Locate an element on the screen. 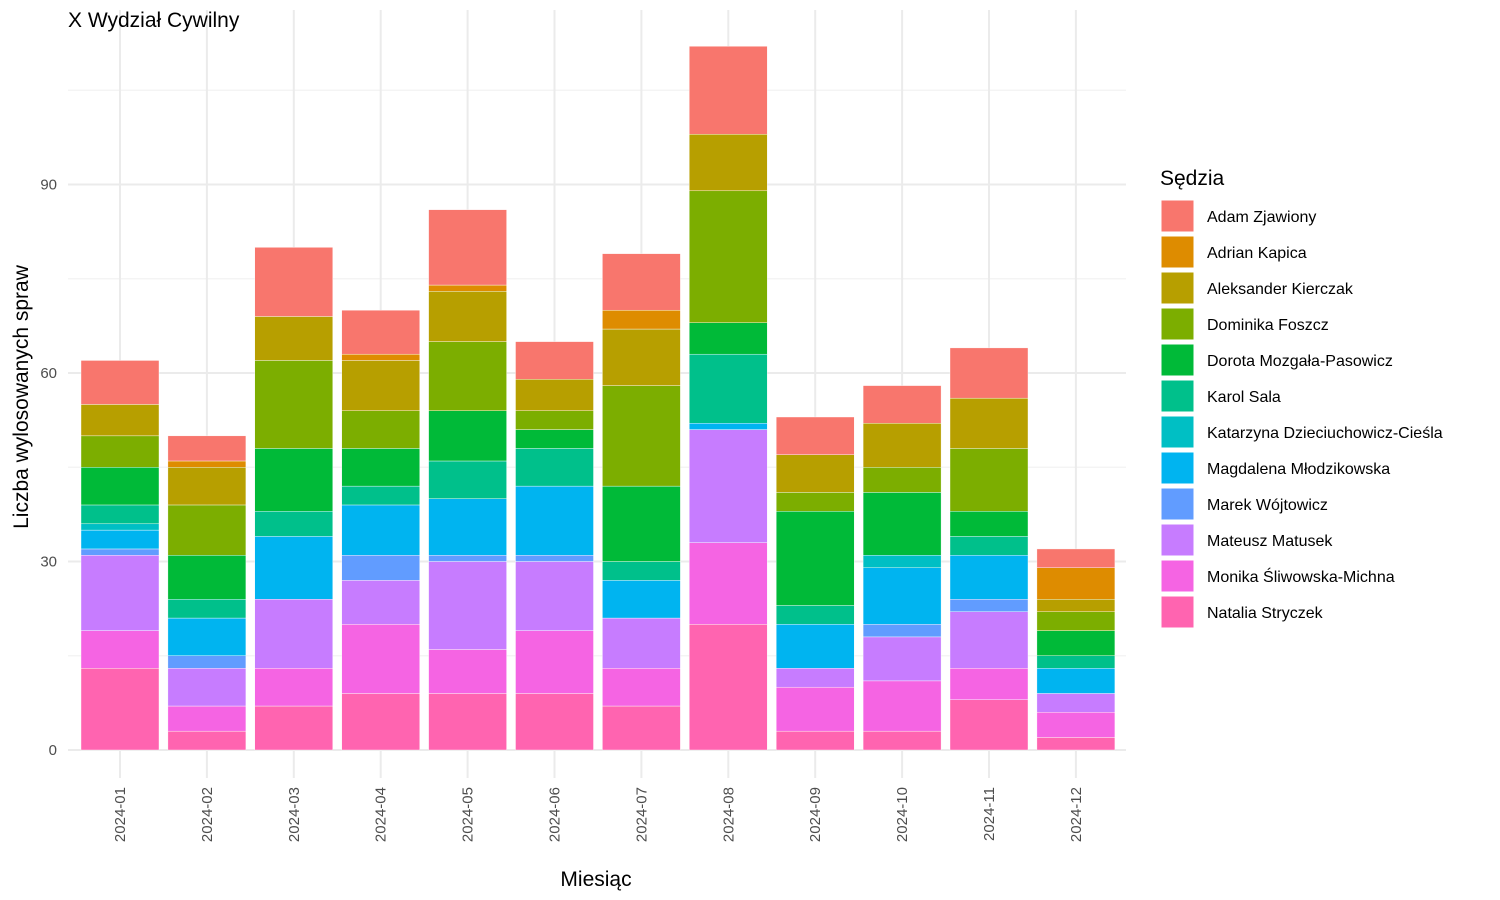 Image resolution: width=1500 pixels, height=900 pixels. x-tick-label: 2024-02 is located at coordinates (207, 814).